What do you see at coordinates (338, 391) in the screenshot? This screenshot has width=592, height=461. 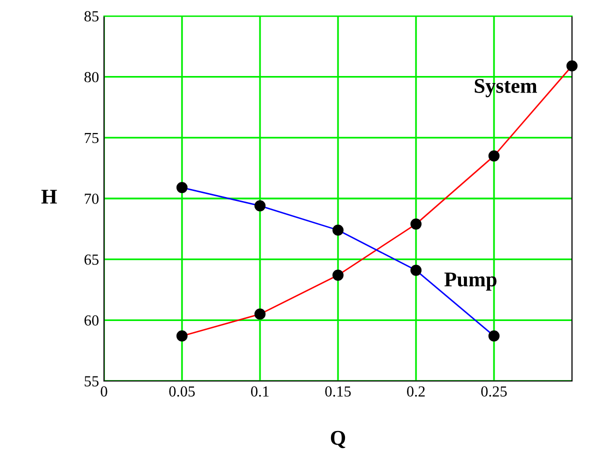 I see `x-tick-label: 0.15` at bounding box center [338, 391].